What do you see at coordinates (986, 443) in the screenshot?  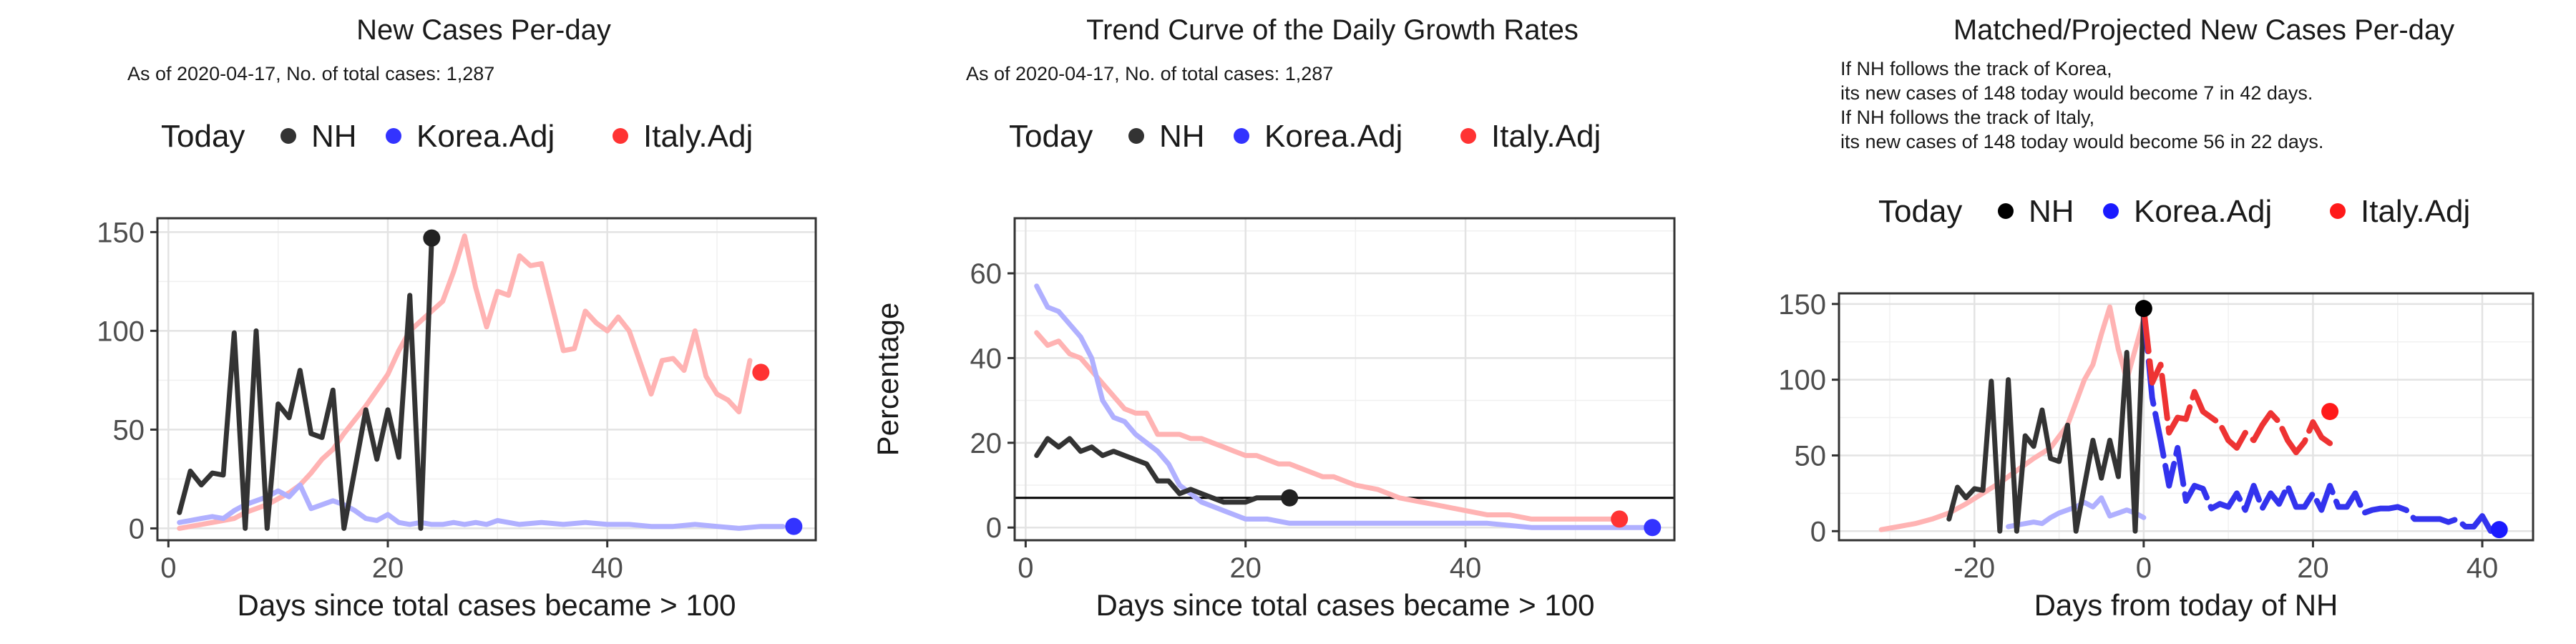 I see `y-tick-label: 20` at bounding box center [986, 443].